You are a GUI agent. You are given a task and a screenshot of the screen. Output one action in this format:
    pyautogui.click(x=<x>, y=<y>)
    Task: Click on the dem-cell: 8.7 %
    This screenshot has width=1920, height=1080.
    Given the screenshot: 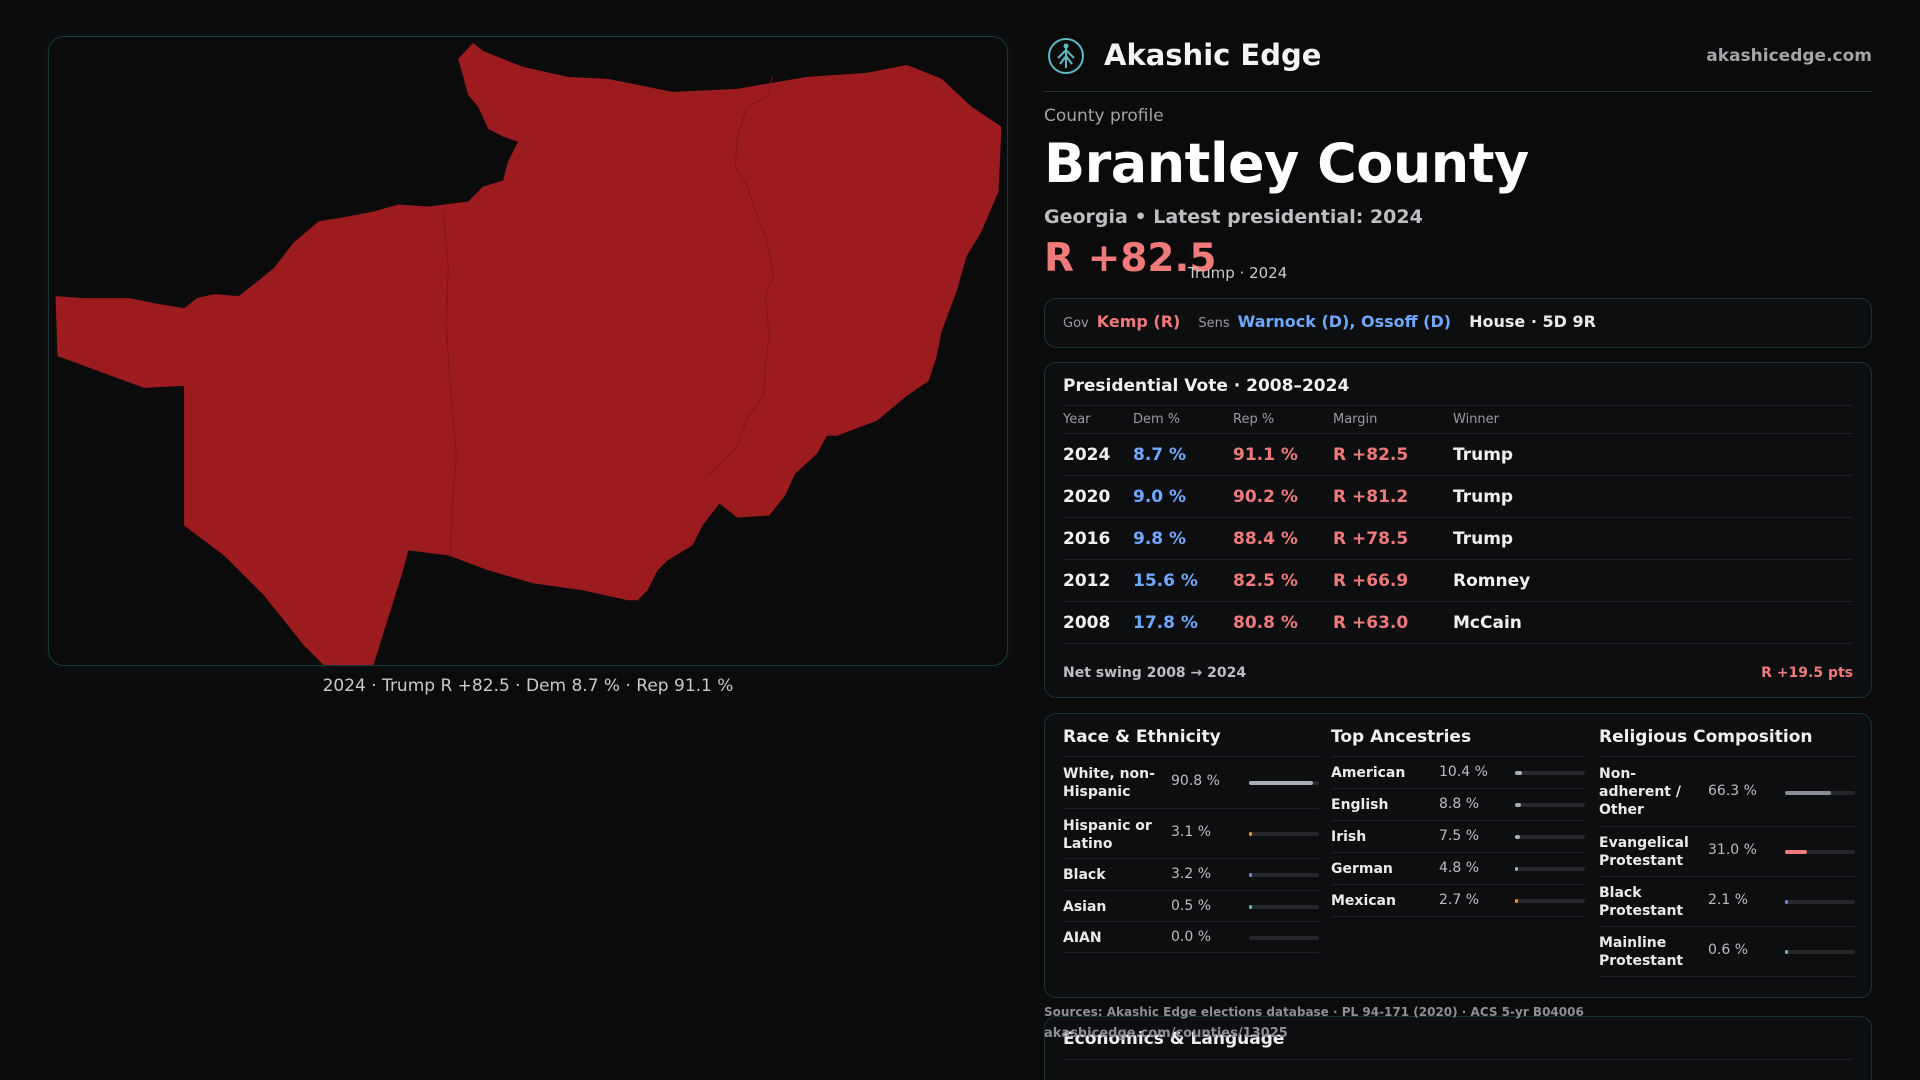 What is the action you would take?
    pyautogui.click(x=1183, y=454)
    